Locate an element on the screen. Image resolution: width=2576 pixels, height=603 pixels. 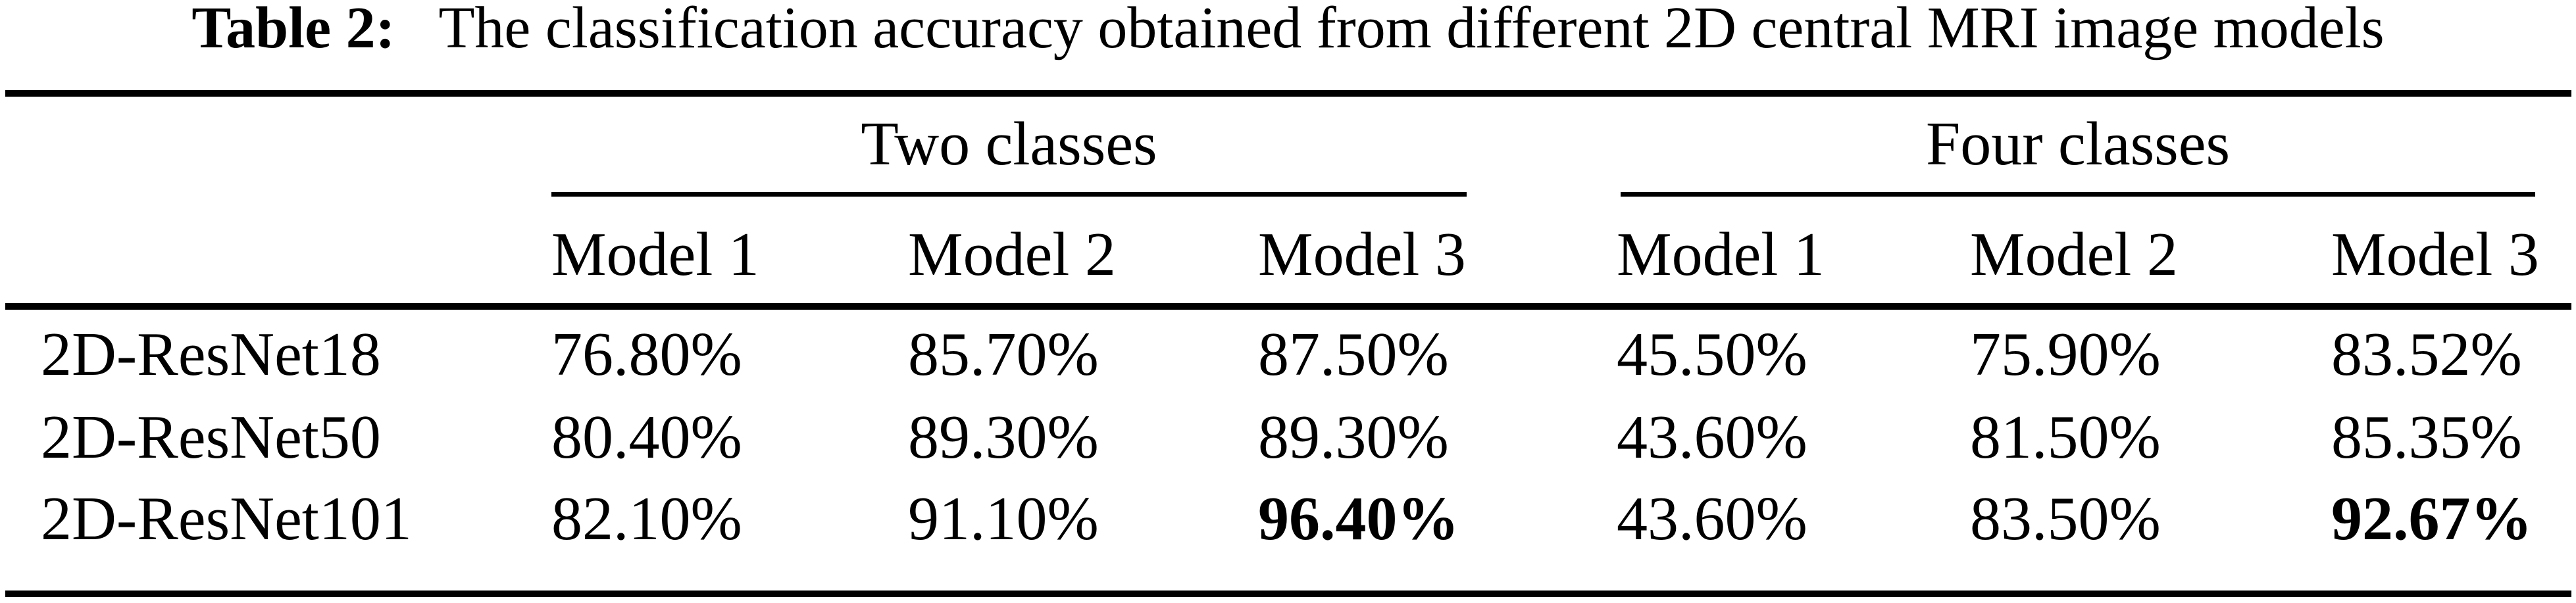
subheader-two-model1: Model 1 is located at coordinates (655, 254).